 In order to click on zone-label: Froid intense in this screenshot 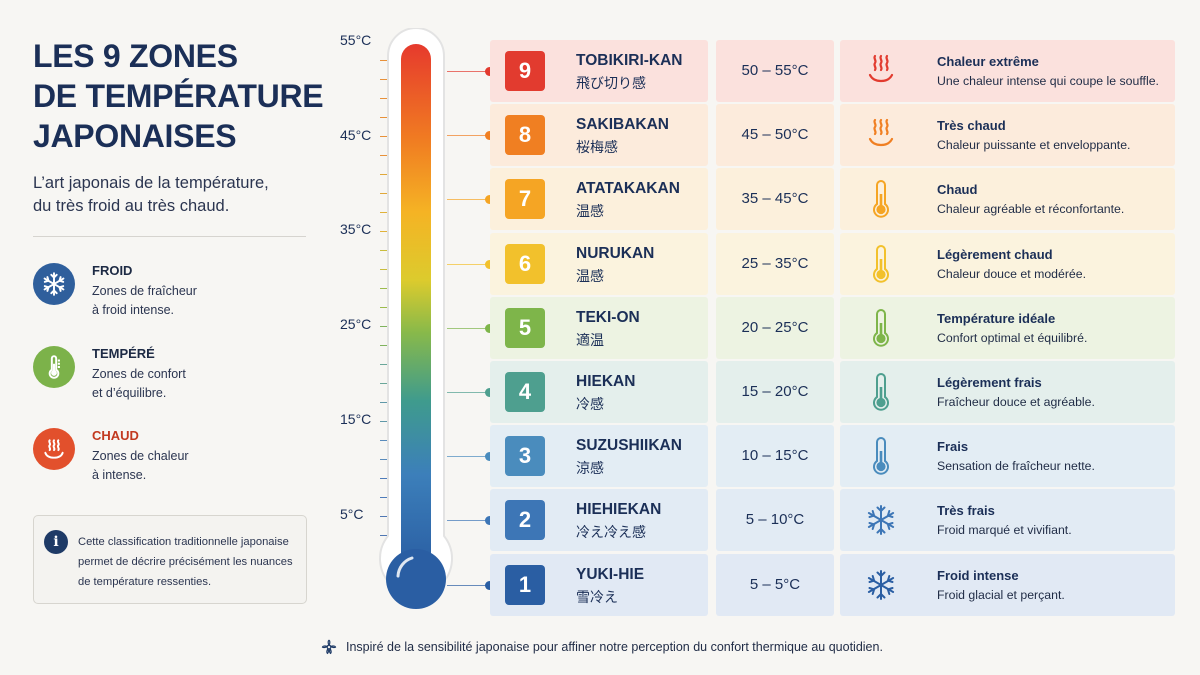, I will do `click(978, 575)`.